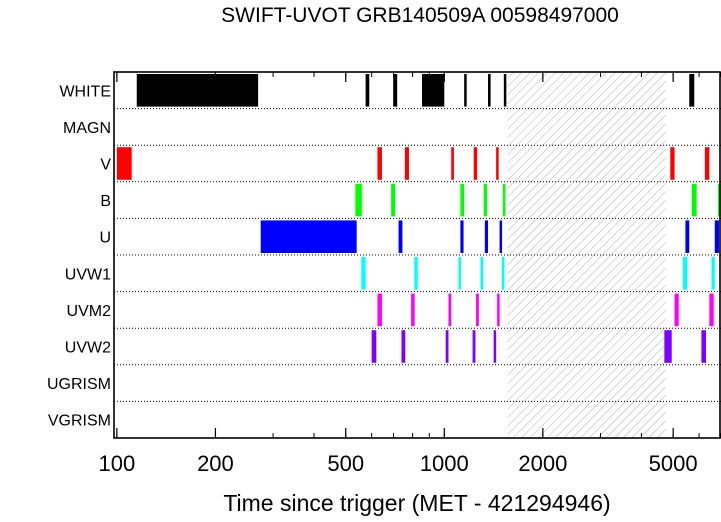 This screenshot has height=522, width=721. What do you see at coordinates (417, 503) in the screenshot?
I see `x-axis-label: Time since trigger (MET - 421294946)` at bounding box center [417, 503].